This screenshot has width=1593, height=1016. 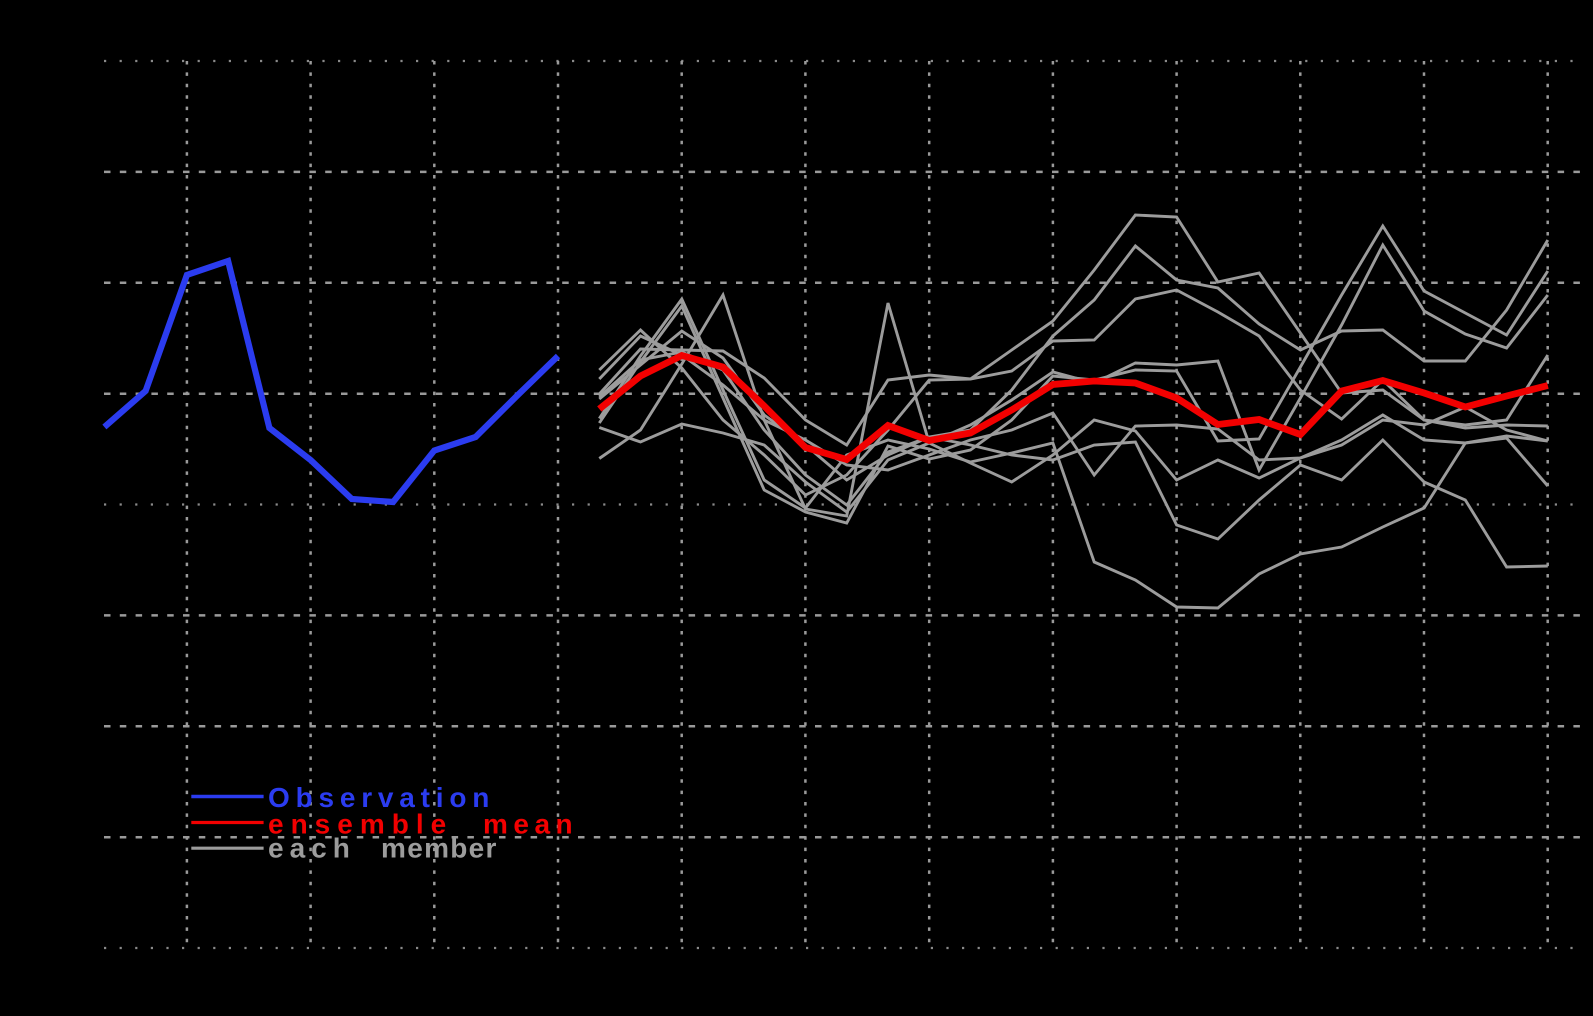 What do you see at coordinates (312, 848) in the screenshot?
I see `svg-text: each` at bounding box center [312, 848].